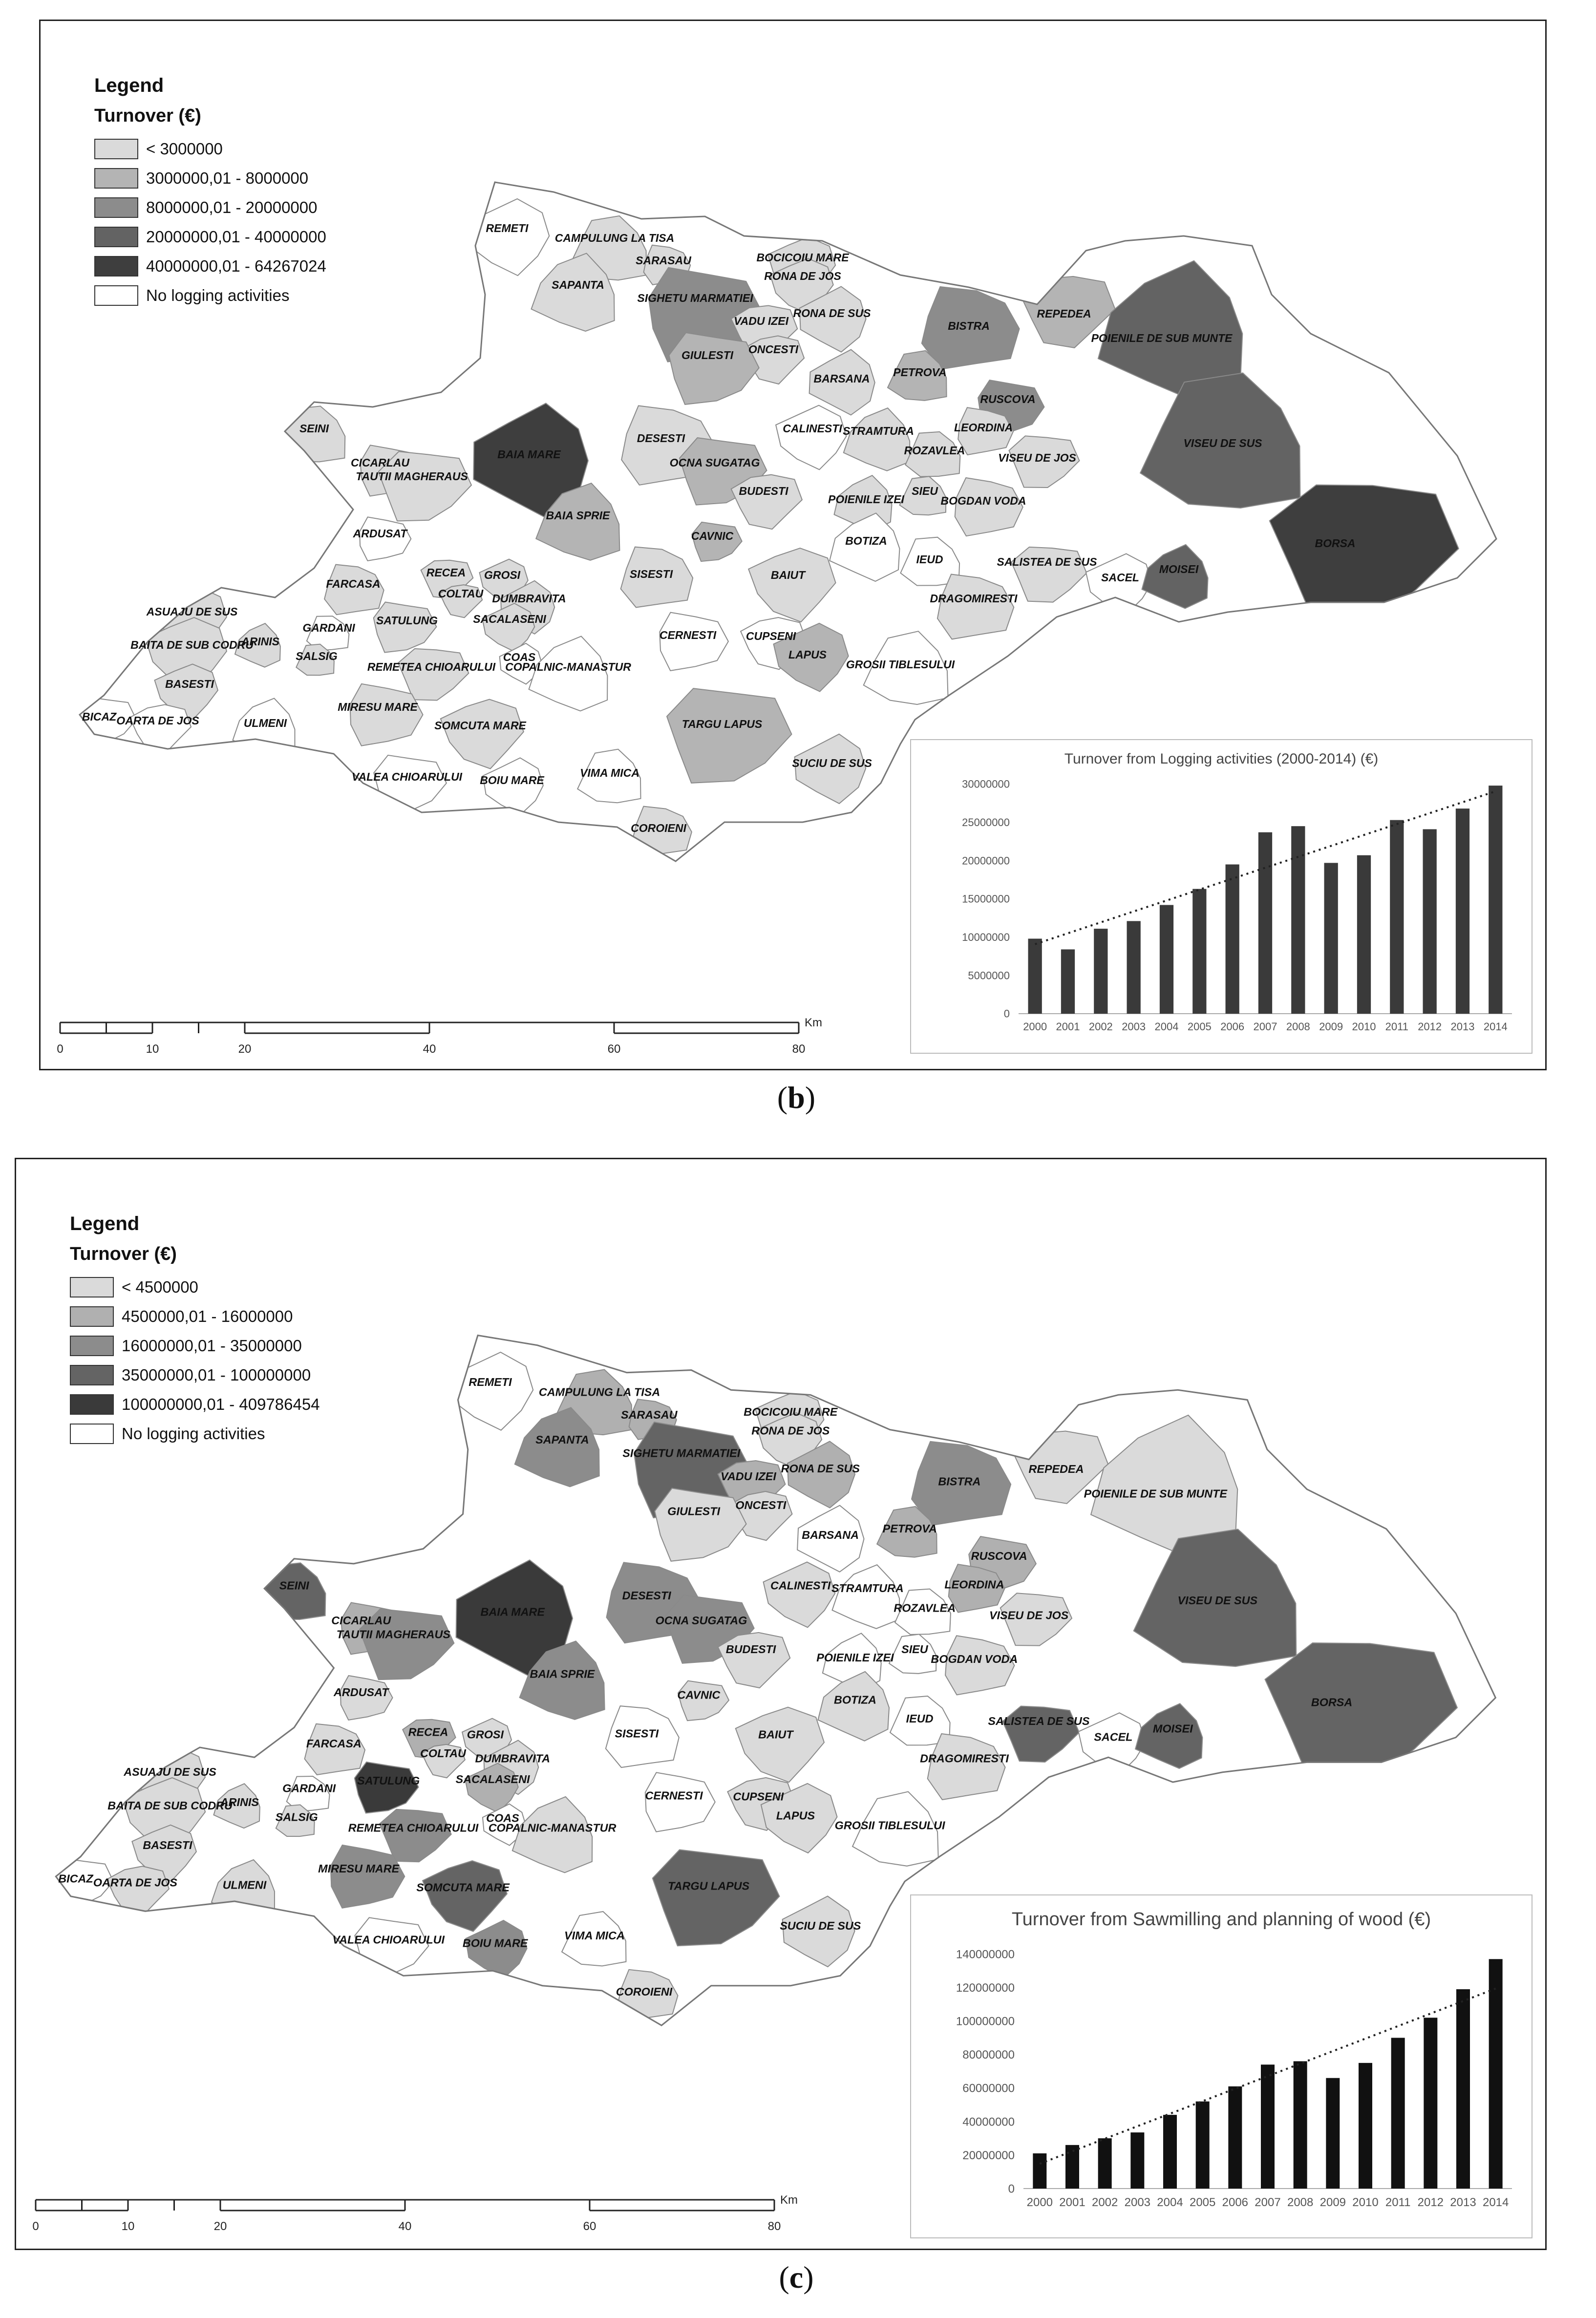 The width and height of the screenshot is (1596, 2318). I want to click on legend-label: 16000000,01 - 35000000, so click(212, 1346).